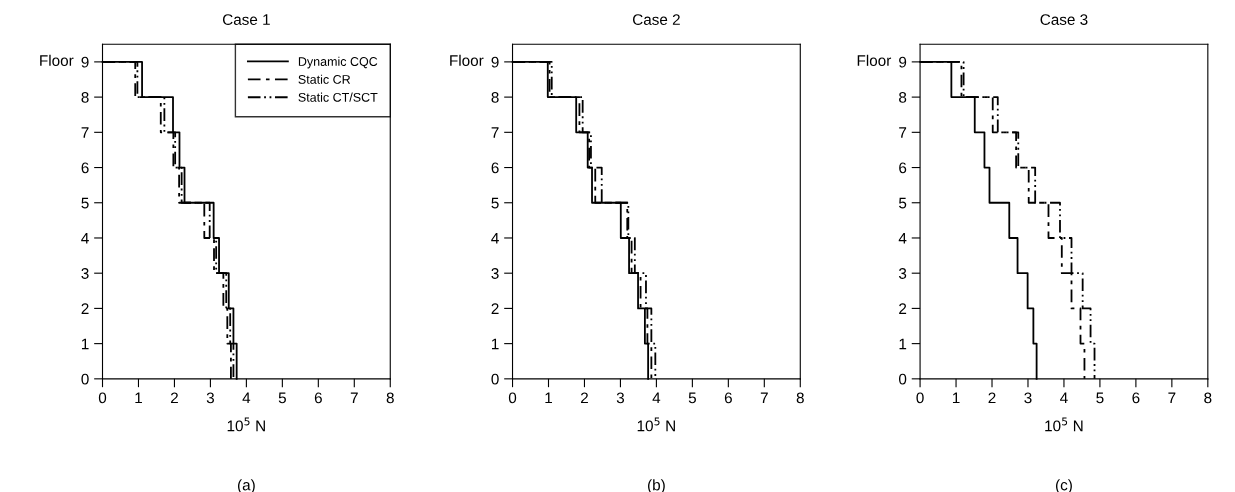  Describe the element at coordinates (656, 19) in the screenshot. I see `chart-title: Case 2` at that location.